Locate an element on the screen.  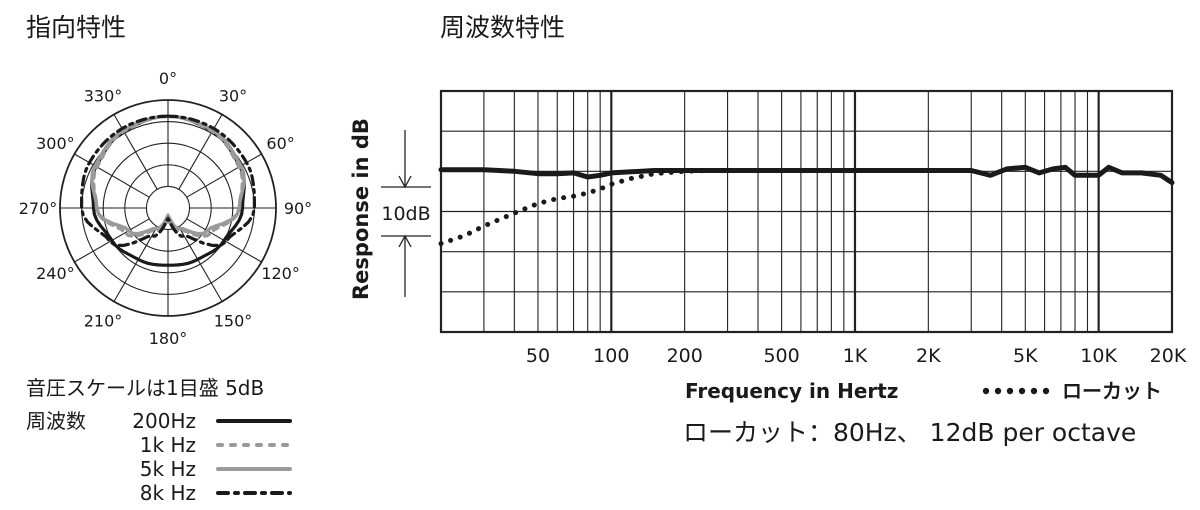
x-tick-label: 100 is located at coordinates (611, 356).